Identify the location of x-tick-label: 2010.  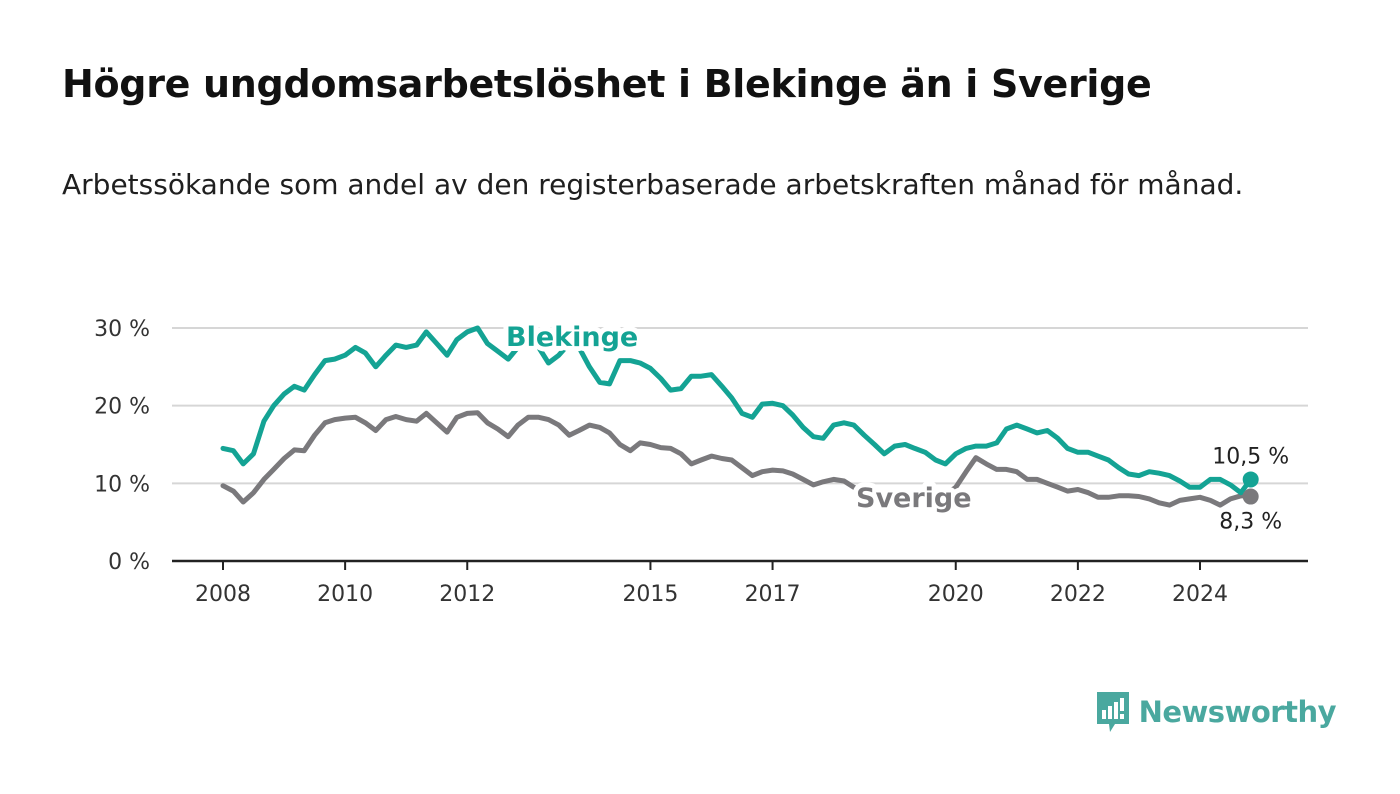
(345, 594).